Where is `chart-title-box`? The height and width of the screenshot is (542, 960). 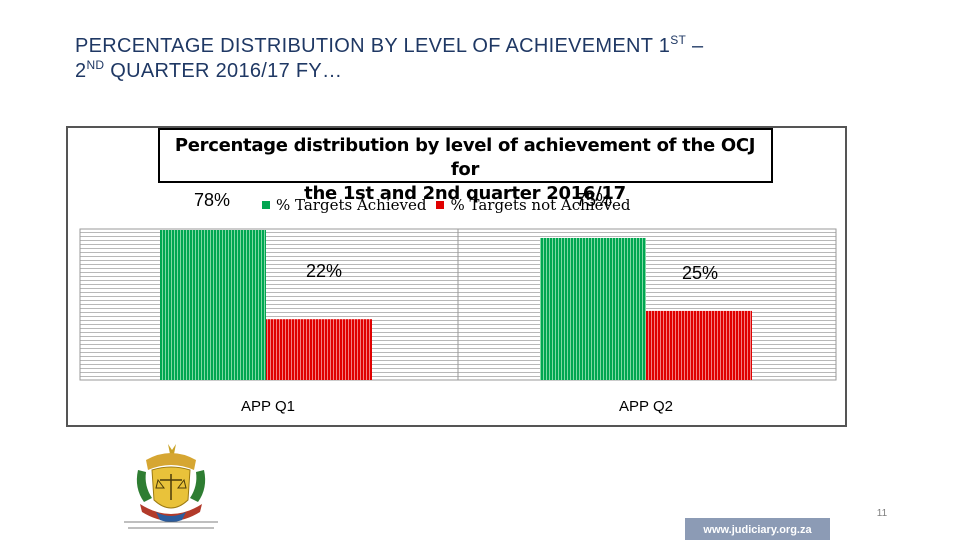
chart-title-box is located at coordinates (465, 155).